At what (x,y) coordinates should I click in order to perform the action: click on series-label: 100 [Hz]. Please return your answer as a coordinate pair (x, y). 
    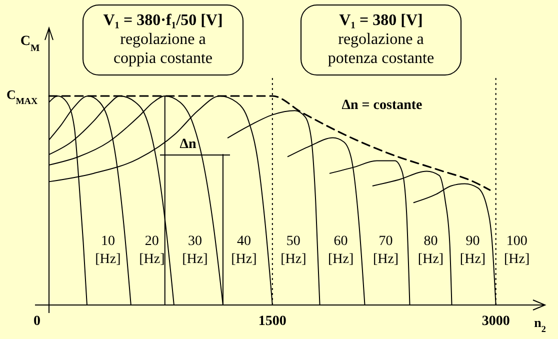
    Looking at the image, I should click on (517, 250).